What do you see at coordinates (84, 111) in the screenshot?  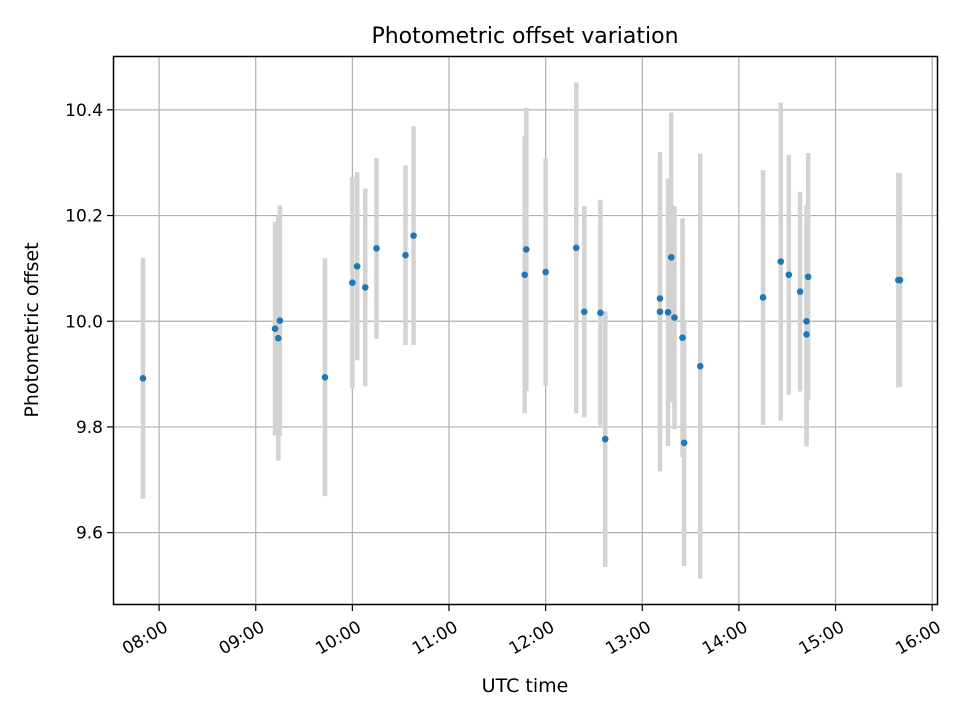 I see `y-tick-label: 10.4` at bounding box center [84, 111].